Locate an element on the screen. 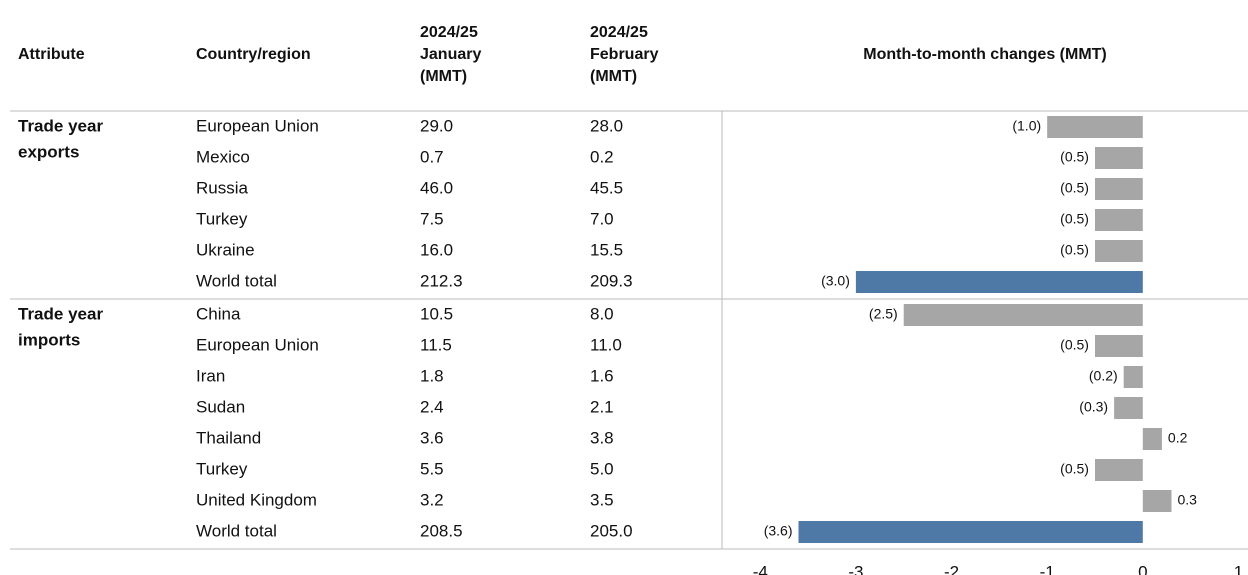  change-label: (0.3) is located at coordinates (1093, 407).